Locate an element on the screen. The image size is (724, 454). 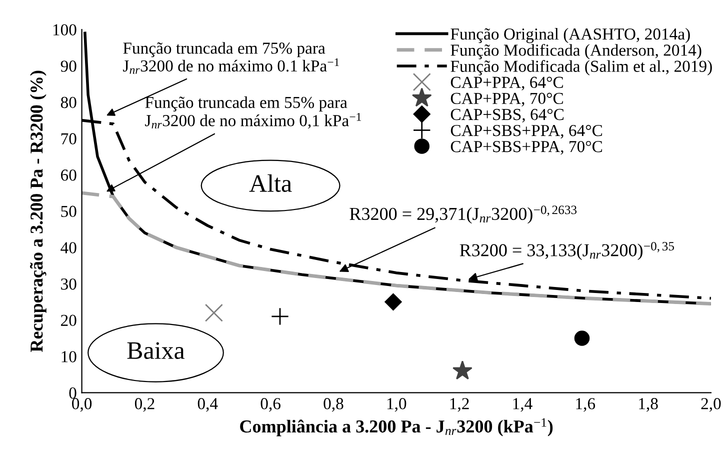
annotation: R3200 = 33,133(J$_{nr}$3200)$^{−0,35}$ is located at coordinates (567, 251).